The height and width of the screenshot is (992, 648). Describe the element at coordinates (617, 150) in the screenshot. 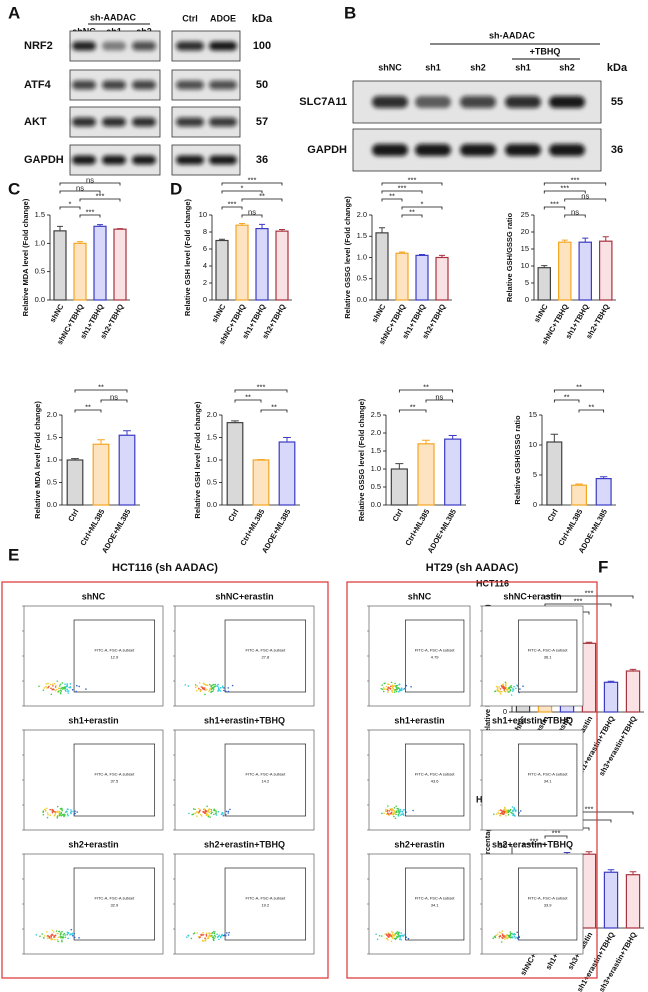

I see `kda-label: 36` at that location.